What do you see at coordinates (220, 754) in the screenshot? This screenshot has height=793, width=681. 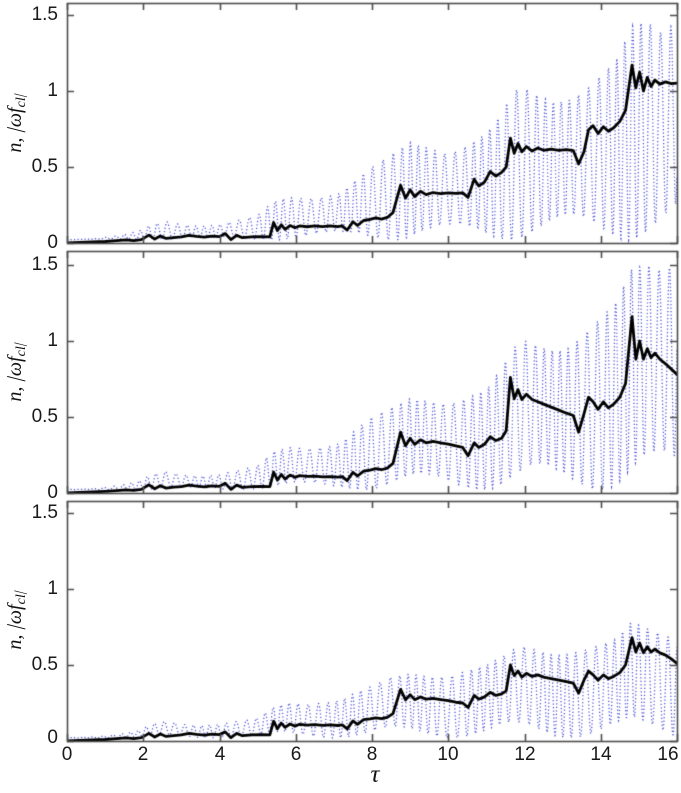 I see `xtick-label: 4` at bounding box center [220, 754].